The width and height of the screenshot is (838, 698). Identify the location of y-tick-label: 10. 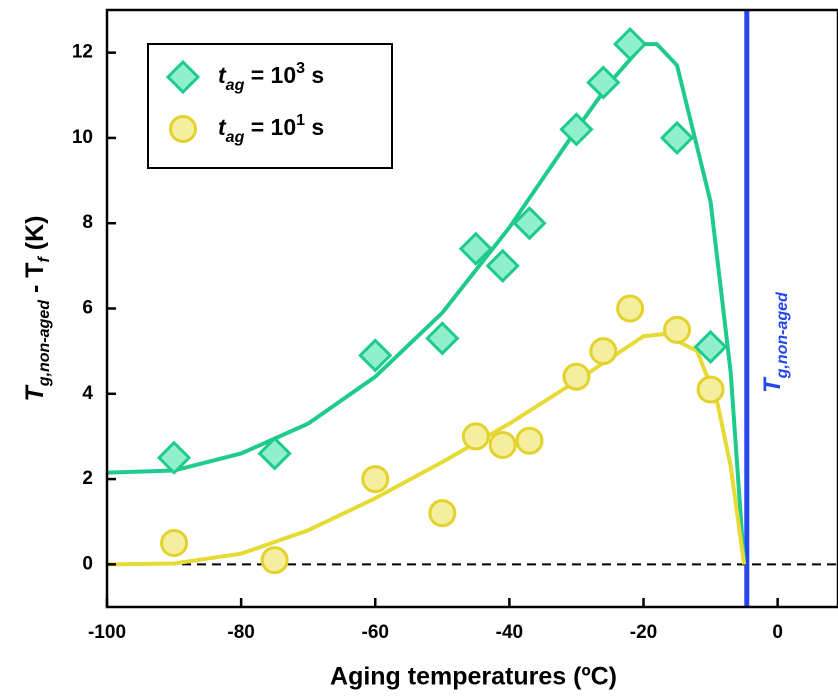
(82, 137).